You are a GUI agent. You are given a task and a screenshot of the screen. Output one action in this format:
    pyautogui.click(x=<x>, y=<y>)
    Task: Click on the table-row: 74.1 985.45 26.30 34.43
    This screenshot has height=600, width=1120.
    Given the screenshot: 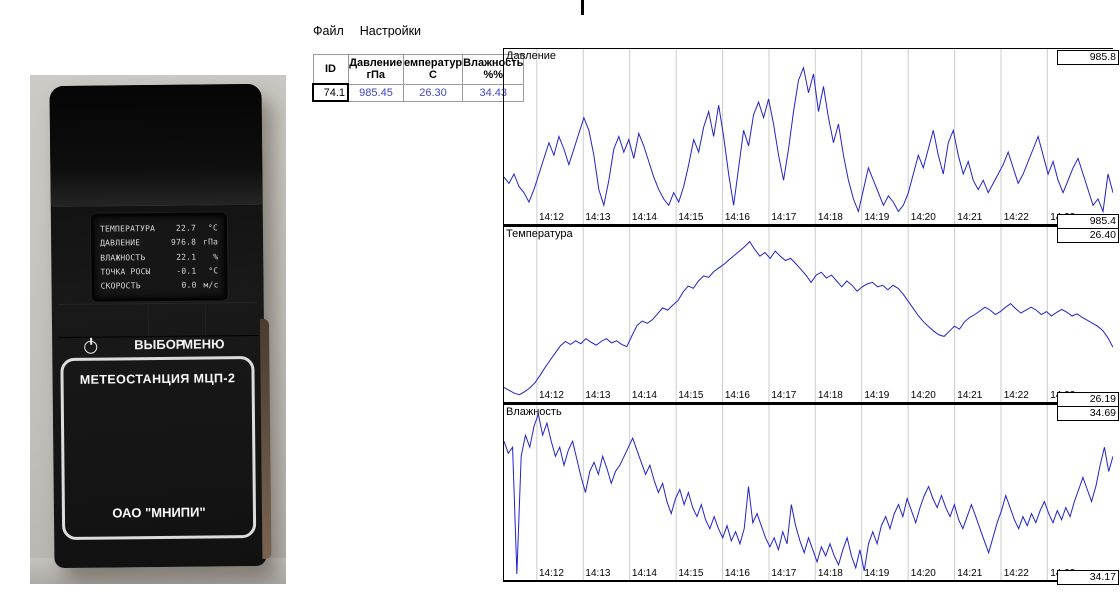 What is the action you would take?
    pyautogui.click(x=418, y=92)
    